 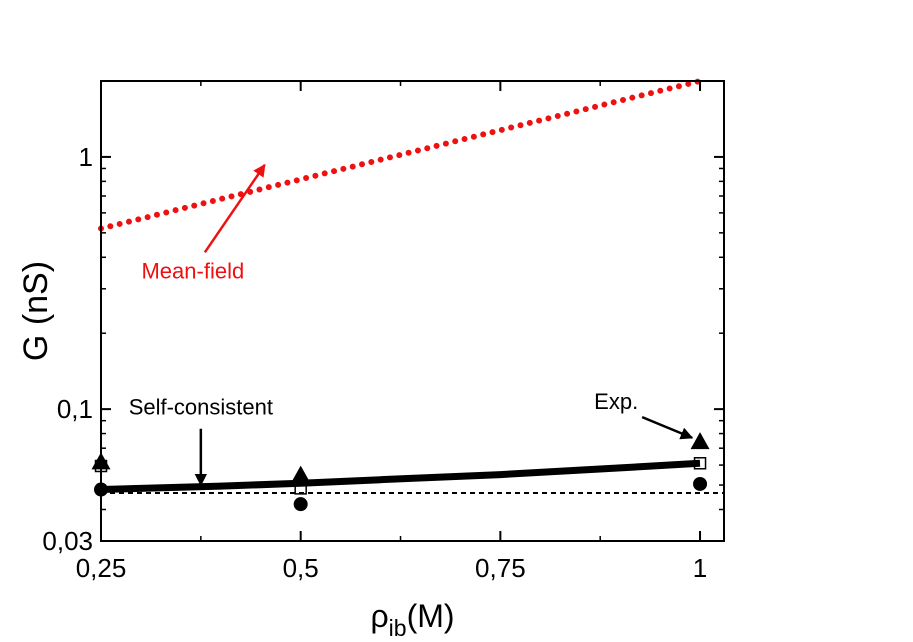 What do you see at coordinates (700, 568) in the screenshot?
I see `x-tick-label-4: 1` at bounding box center [700, 568].